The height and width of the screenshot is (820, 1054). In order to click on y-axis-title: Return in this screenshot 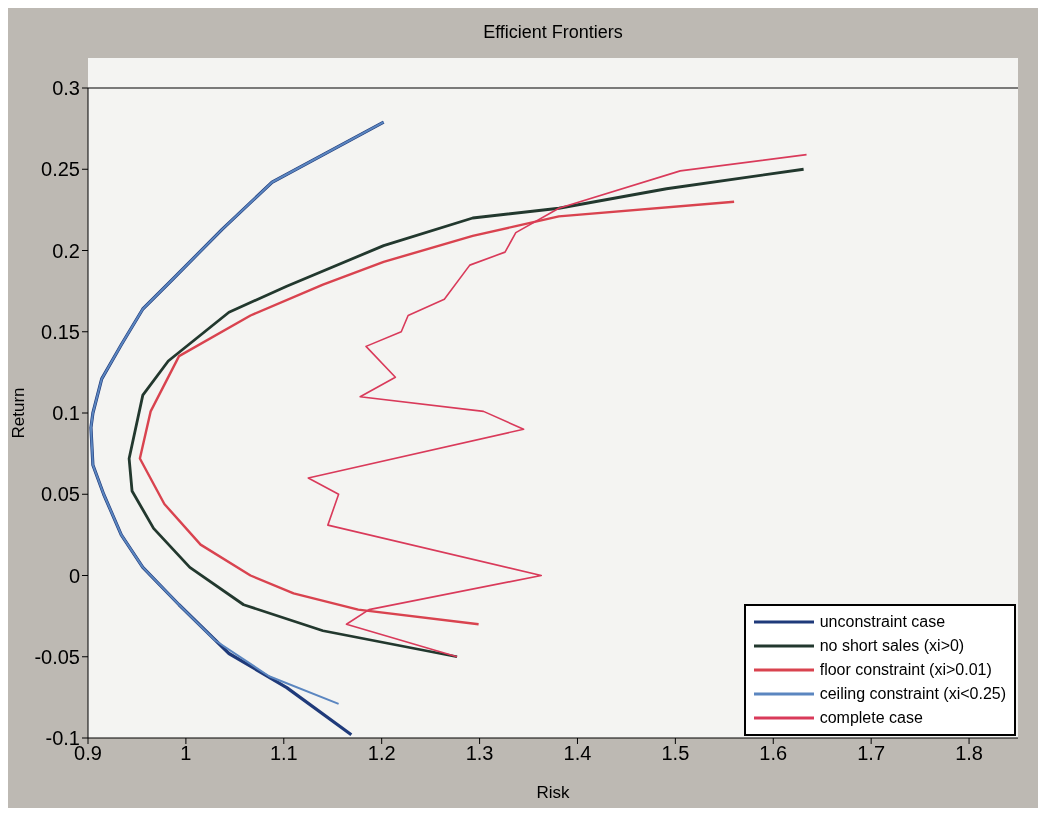, I will do `click(19, 413)`.